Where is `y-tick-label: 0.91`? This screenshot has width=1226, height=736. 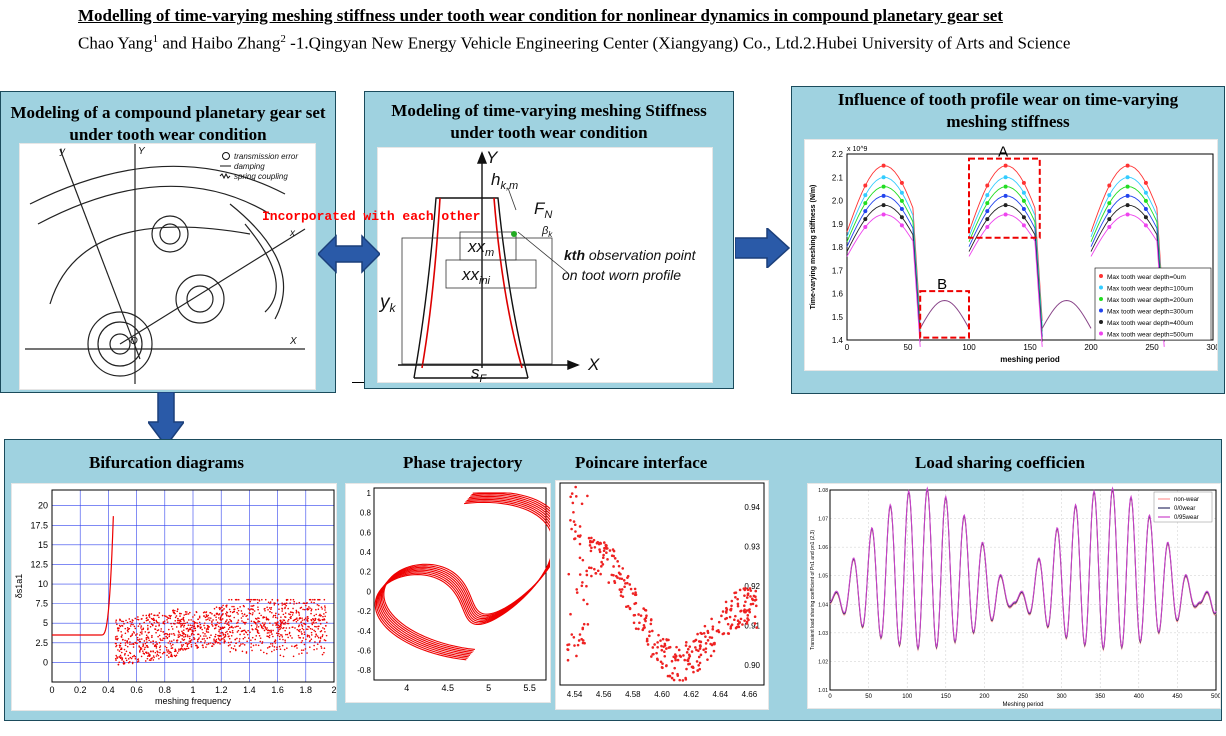 y-tick-label: 0.91 is located at coordinates (752, 626).